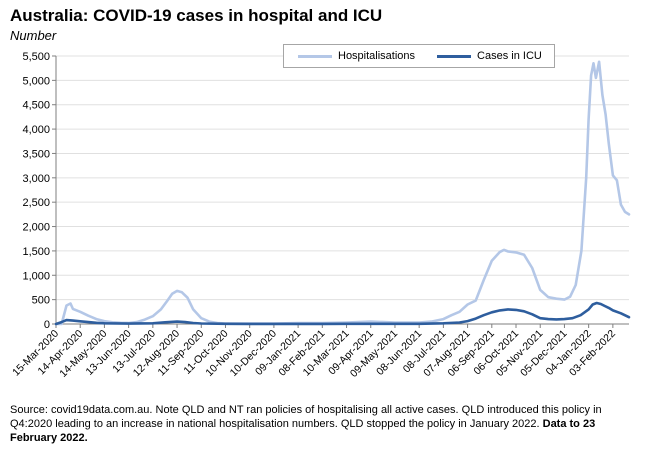 This screenshot has height=455, width=650. Describe the element at coordinates (36, 130) in the screenshot. I see `y-tick-label: 4,000` at that location.